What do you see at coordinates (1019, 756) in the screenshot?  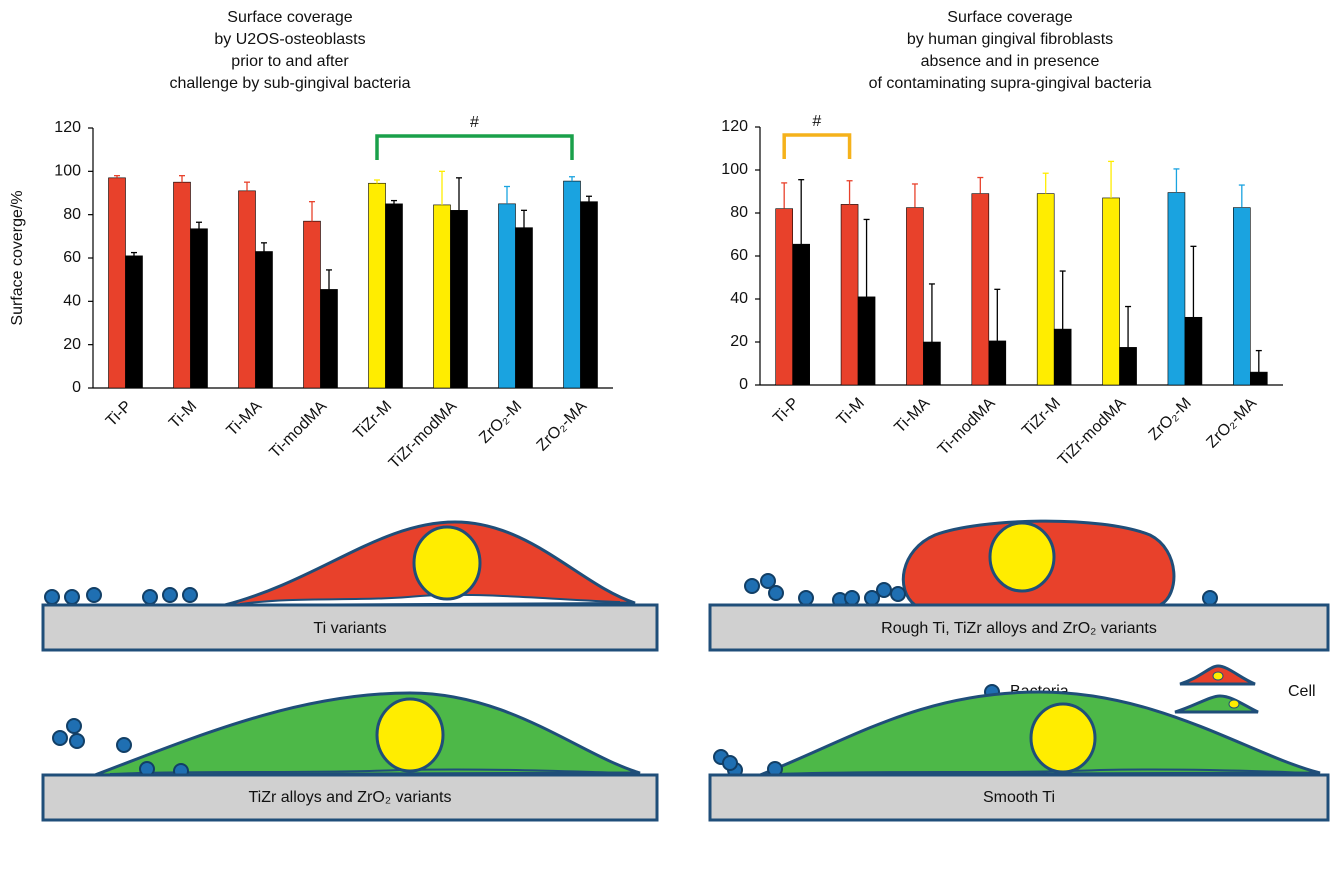 I see `panel-smooth: Smooth Ti` at bounding box center [1019, 756].